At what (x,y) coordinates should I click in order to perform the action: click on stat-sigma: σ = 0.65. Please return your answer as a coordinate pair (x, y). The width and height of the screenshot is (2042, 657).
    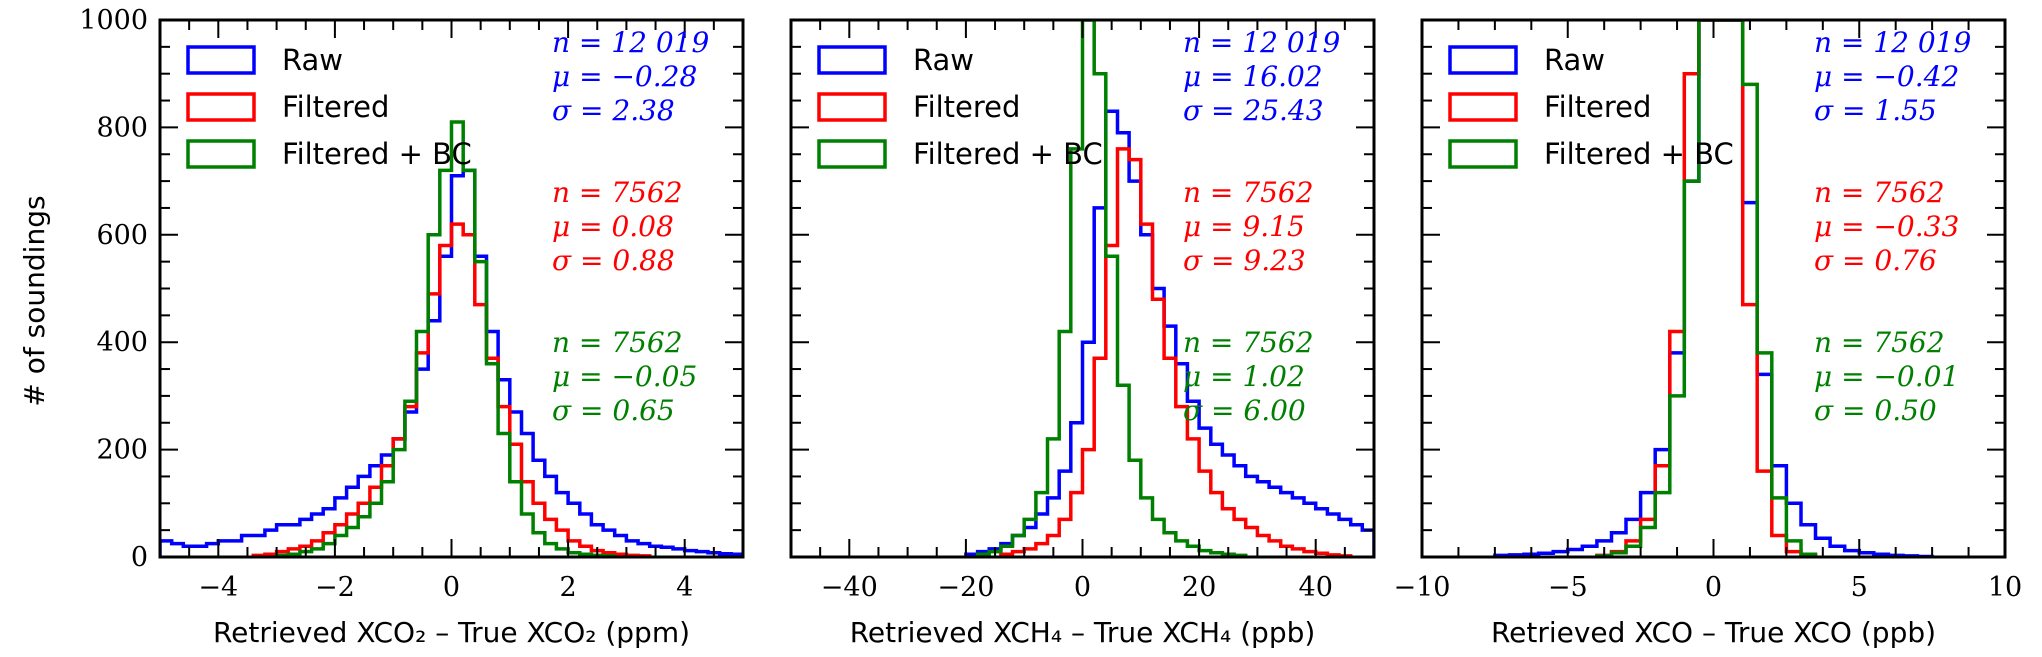
    Looking at the image, I should click on (613, 410).